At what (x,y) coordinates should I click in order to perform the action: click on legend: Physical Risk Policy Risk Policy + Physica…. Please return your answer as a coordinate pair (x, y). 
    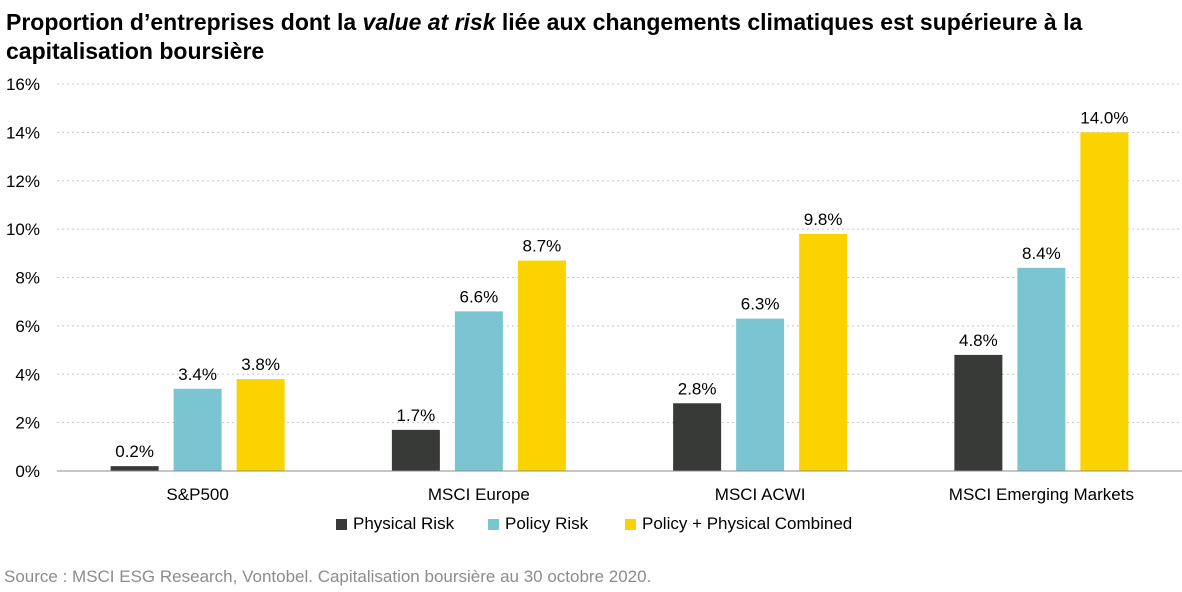
    Looking at the image, I should click on (591, 526).